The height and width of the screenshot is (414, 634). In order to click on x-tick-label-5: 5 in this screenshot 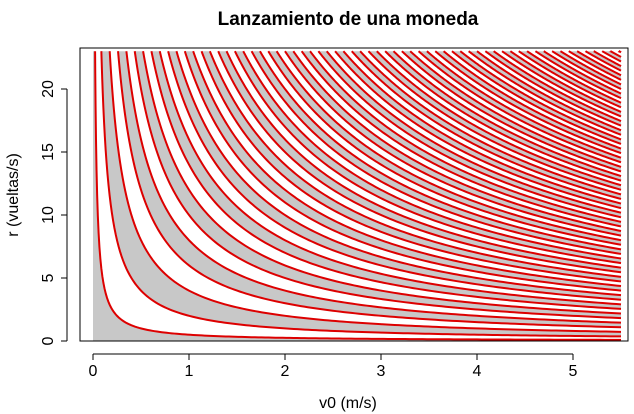, I will do `click(573, 371)`.